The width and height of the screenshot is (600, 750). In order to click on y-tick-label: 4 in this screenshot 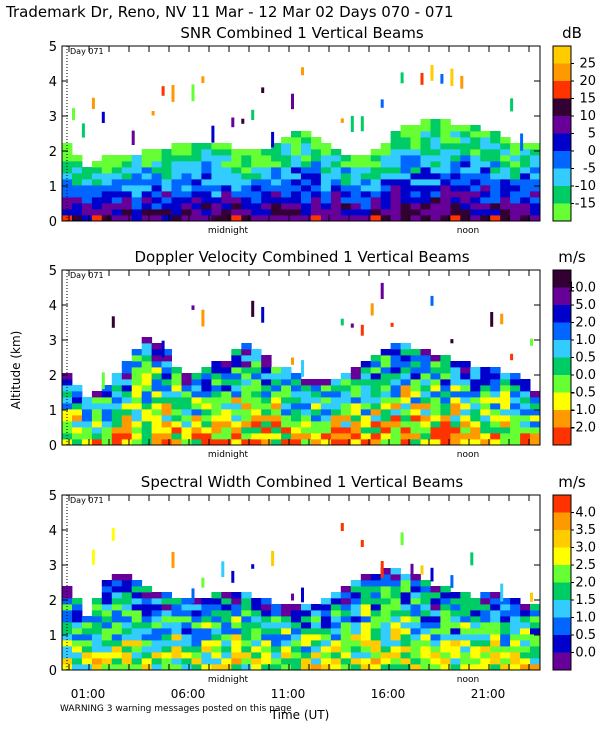, I will do `click(53, 531)`.